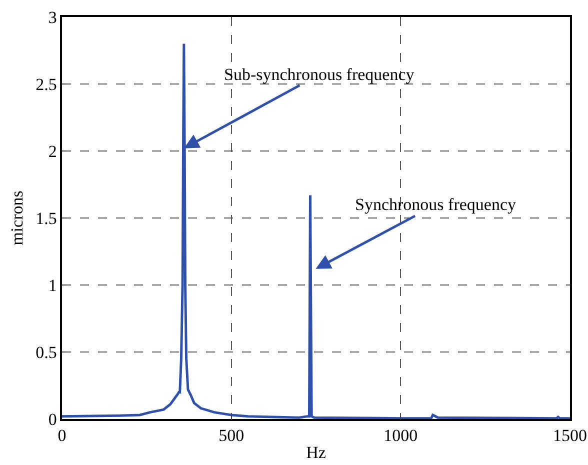 This screenshot has height=465, width=588. Describe the element at coordinates (46, 84) in the screenshot. I see `y-tick-label: 2.5` at that location.